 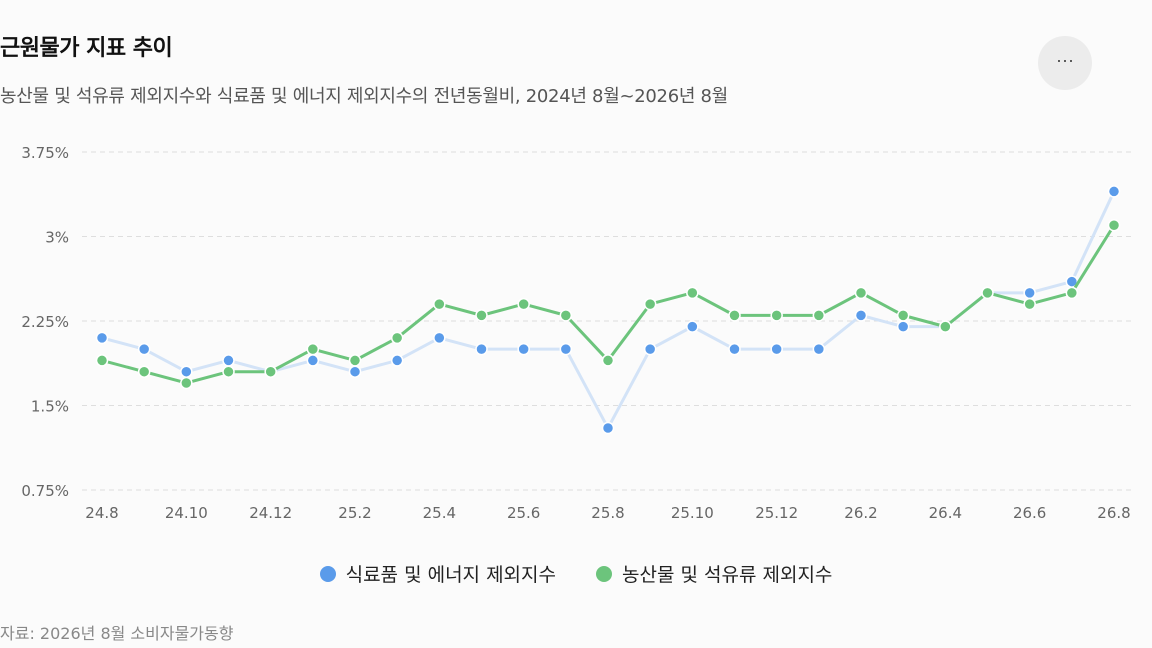 I want to click on legend-dot-agri-oil, so click(x=604, y=573).